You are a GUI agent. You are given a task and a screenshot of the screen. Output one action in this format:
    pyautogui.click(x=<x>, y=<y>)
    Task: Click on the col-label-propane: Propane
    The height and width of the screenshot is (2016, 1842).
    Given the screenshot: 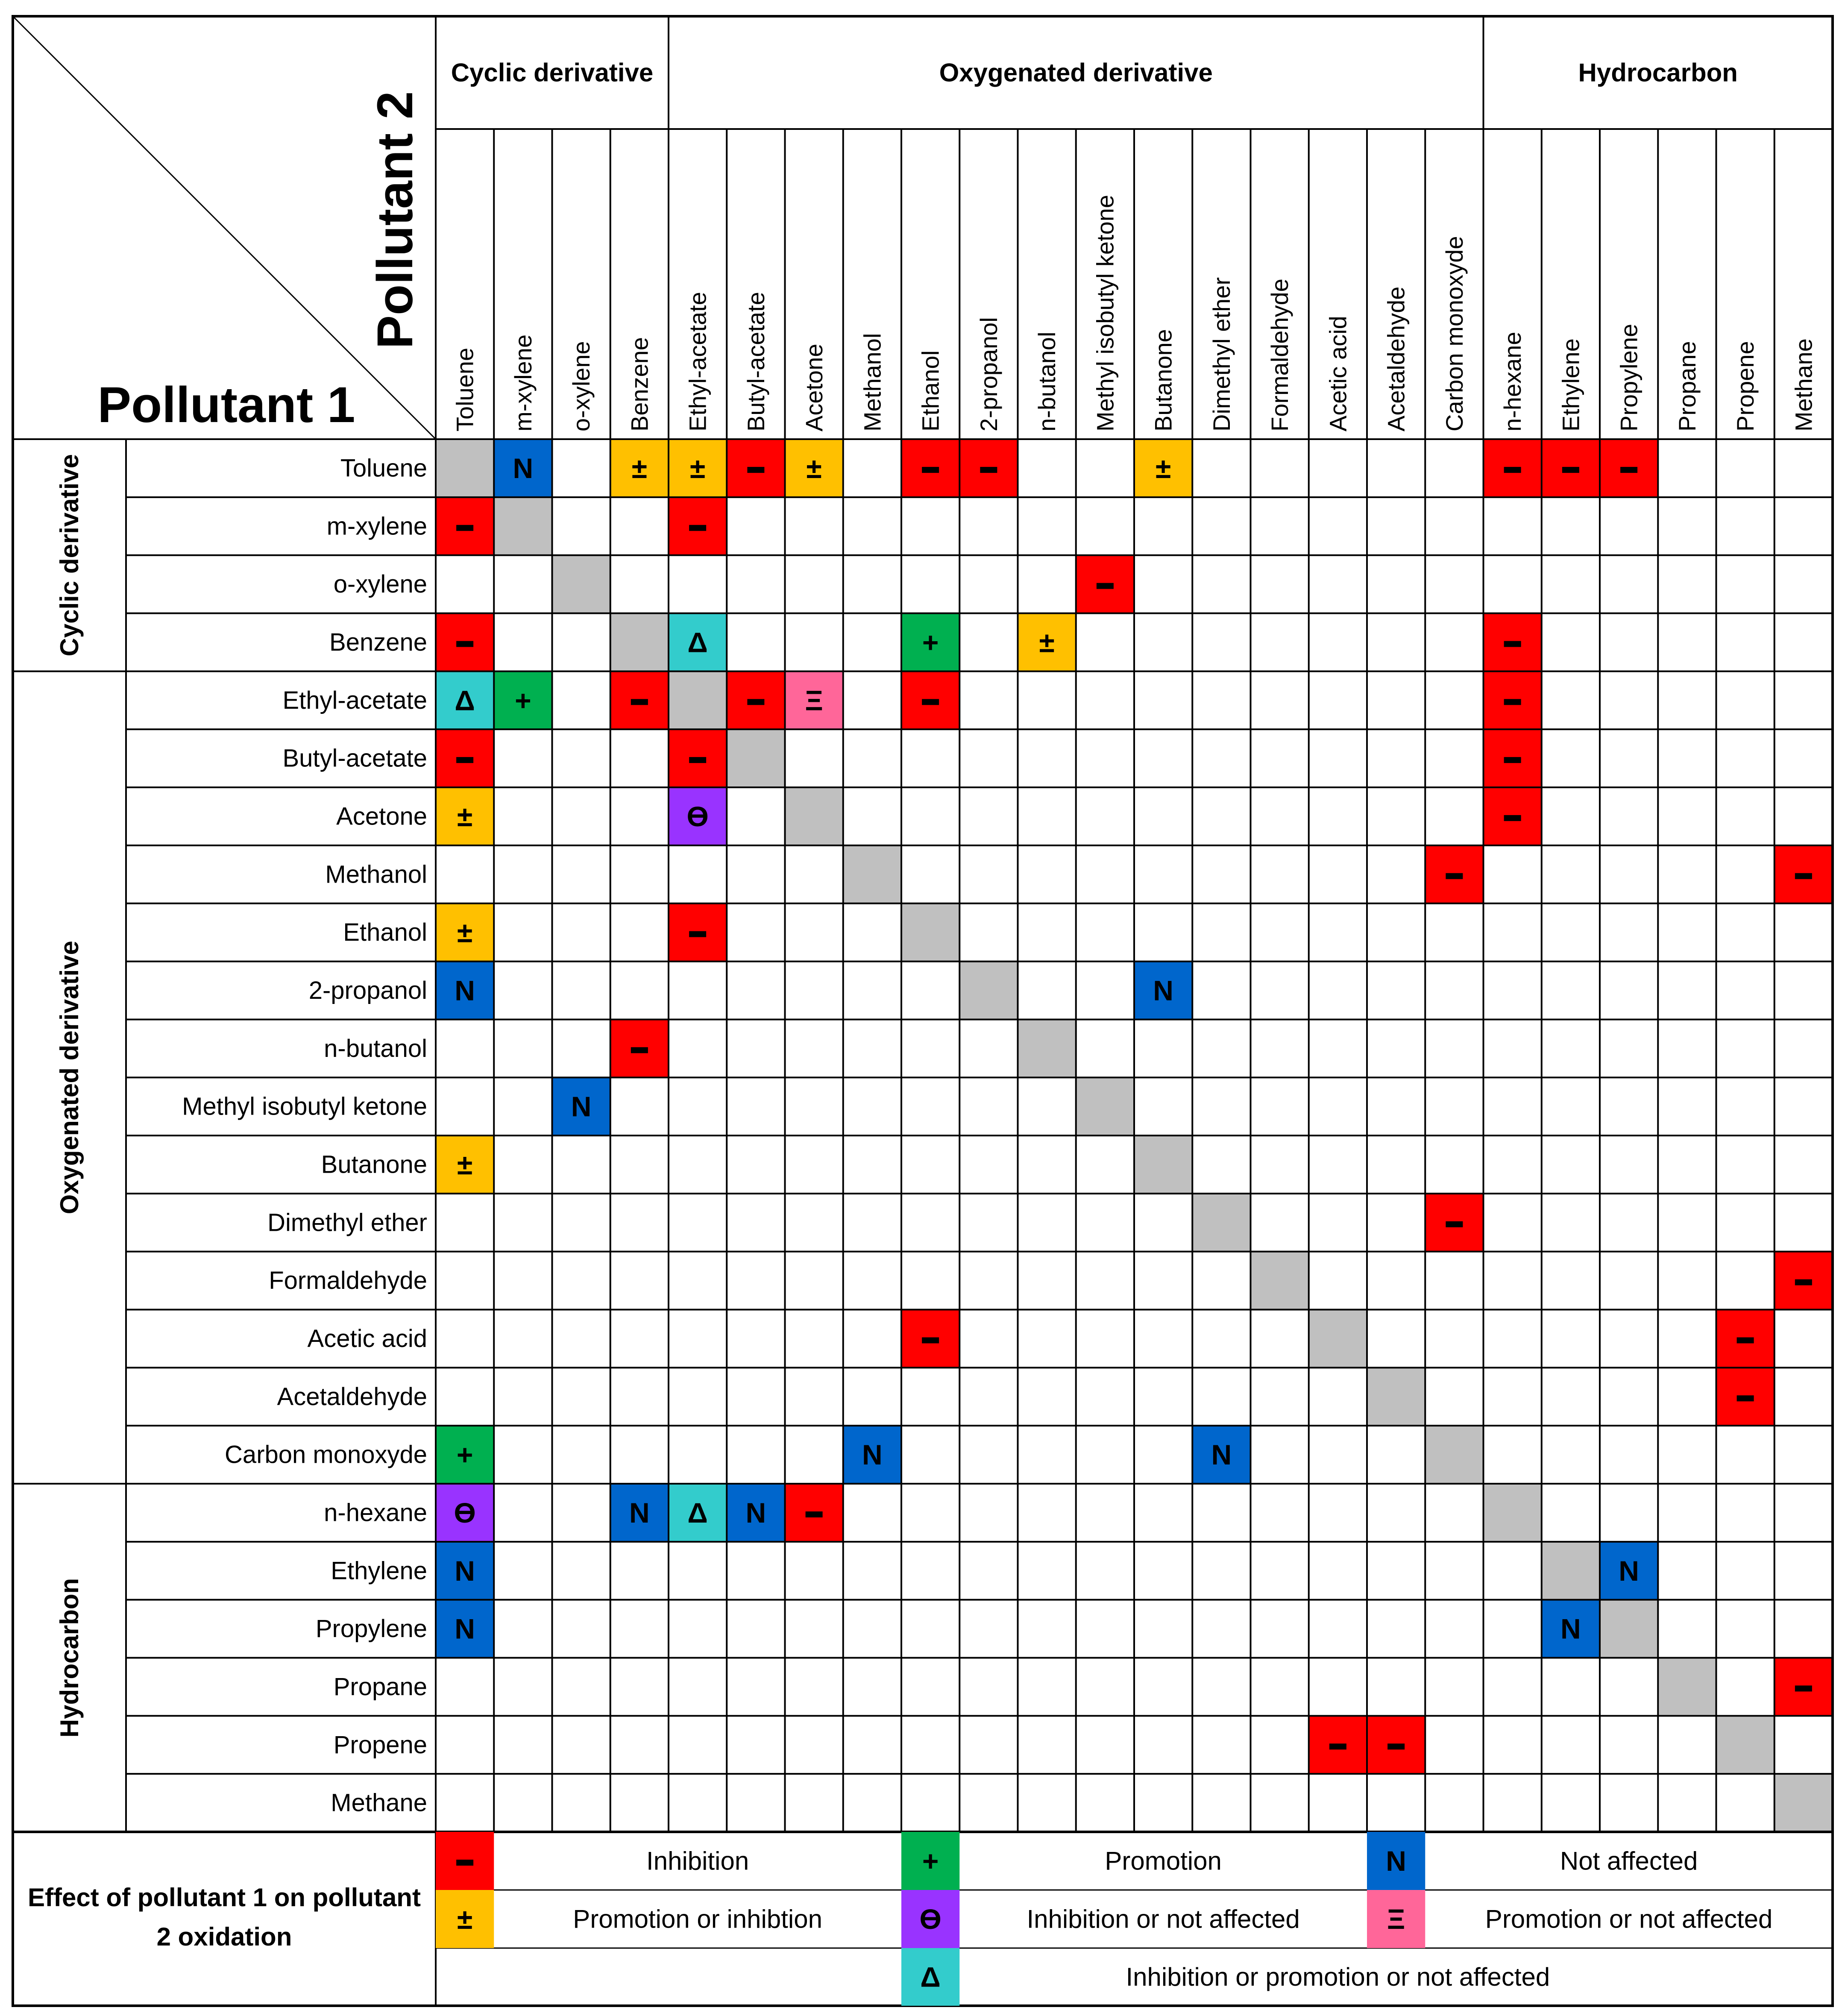 What is the action you would take?
    pyautogui.click(x=1687, y=386)
    